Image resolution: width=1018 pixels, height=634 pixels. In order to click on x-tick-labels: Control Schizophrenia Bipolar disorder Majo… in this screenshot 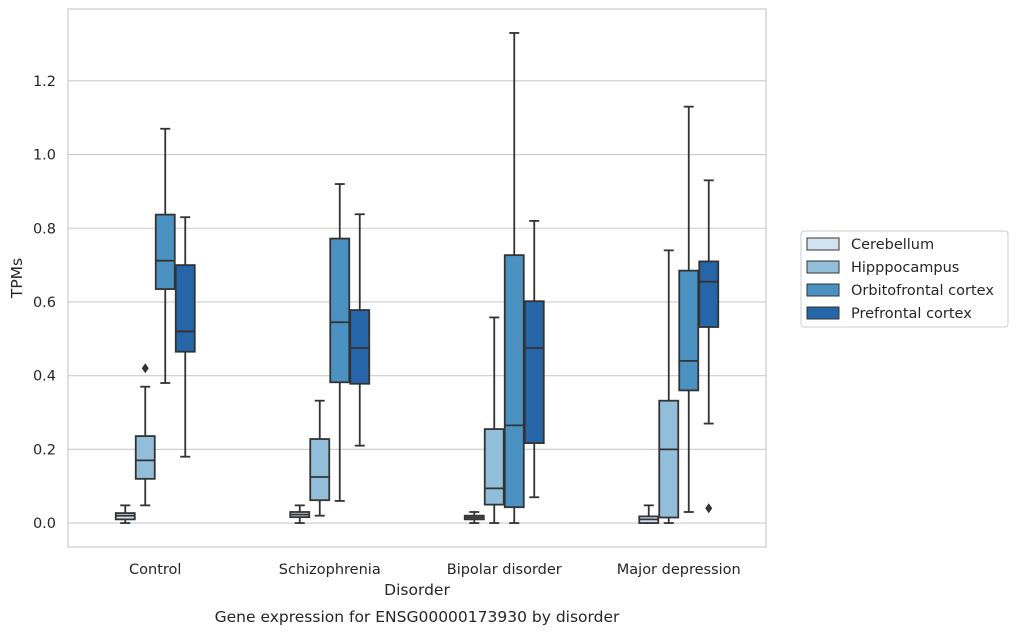, I will do `click(435, 570)`.